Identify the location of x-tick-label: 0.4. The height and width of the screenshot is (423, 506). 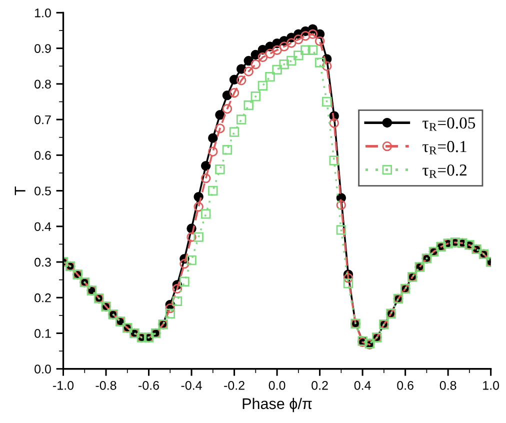
(362, 385).